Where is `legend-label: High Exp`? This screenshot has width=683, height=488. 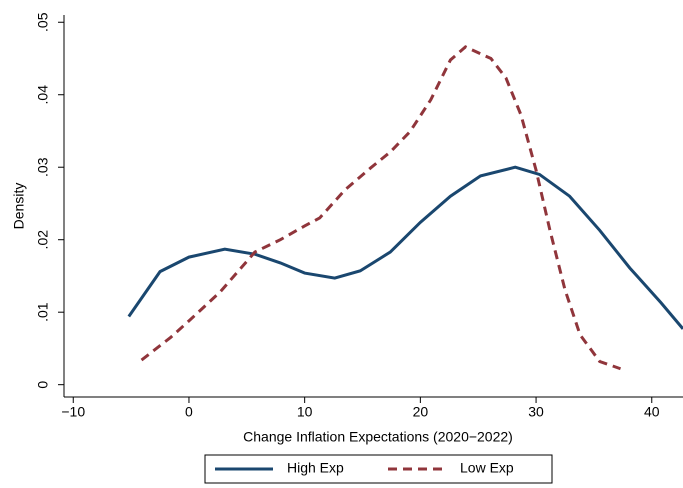 legend-label: High Exp is located at coordinates (315, 468).